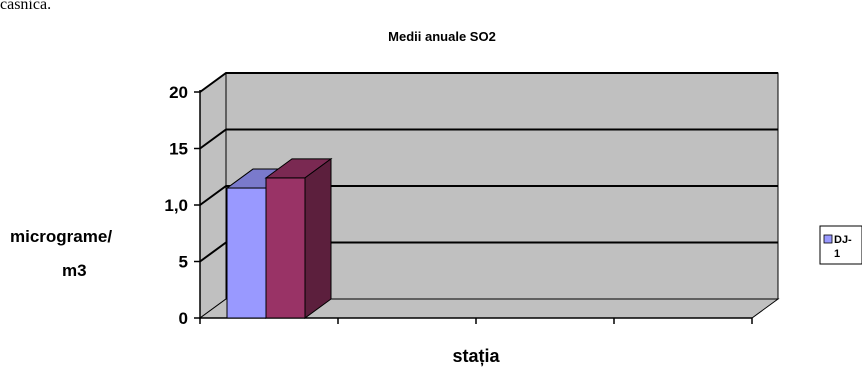 This screenshot has width=862, height=372. I want to click on x-axis-label: stația, so click(476, 356).